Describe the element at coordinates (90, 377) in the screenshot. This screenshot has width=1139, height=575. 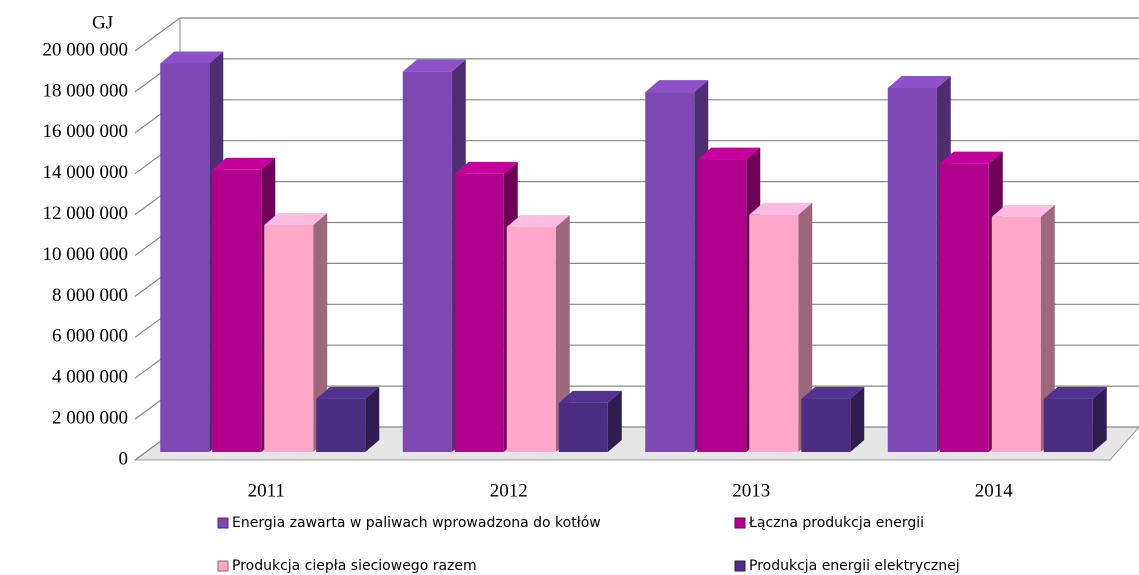
I see `y-tick-label: 4 000 000` at that location.